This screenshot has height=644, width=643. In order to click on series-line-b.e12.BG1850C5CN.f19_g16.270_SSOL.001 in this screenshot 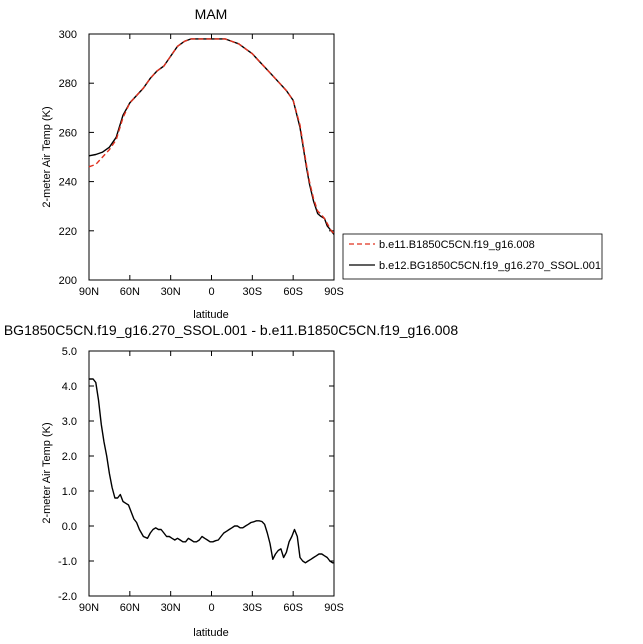, I will do `click(211, 136)`.